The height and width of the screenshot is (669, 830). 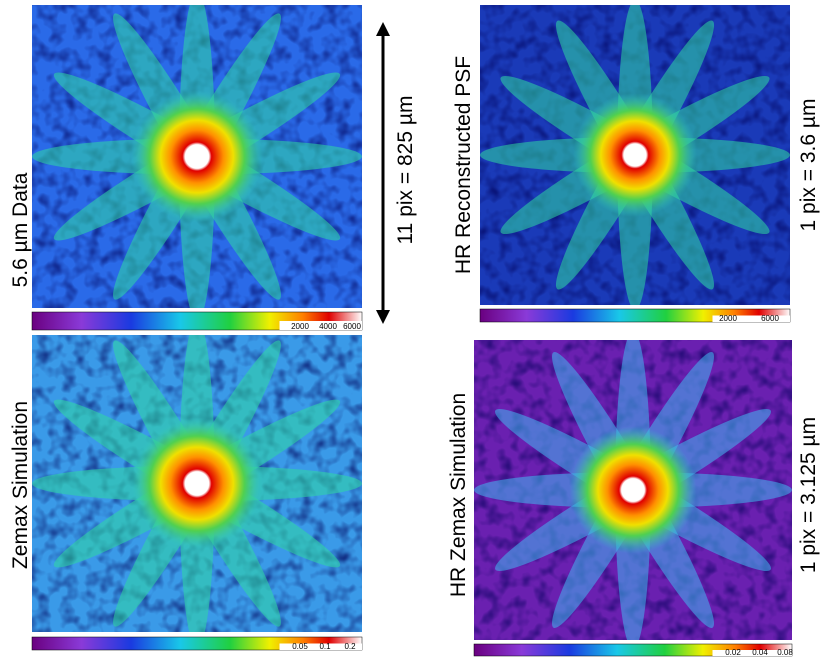 I want to click on panel-label: 5.6 µm Data, so click(x=20, y=229).